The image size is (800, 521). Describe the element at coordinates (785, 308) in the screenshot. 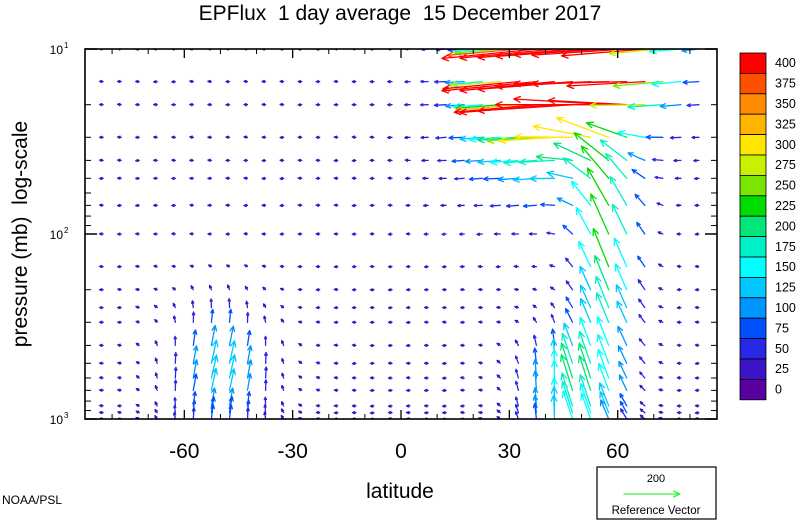

I see `colorbar-label: 100` at that location.